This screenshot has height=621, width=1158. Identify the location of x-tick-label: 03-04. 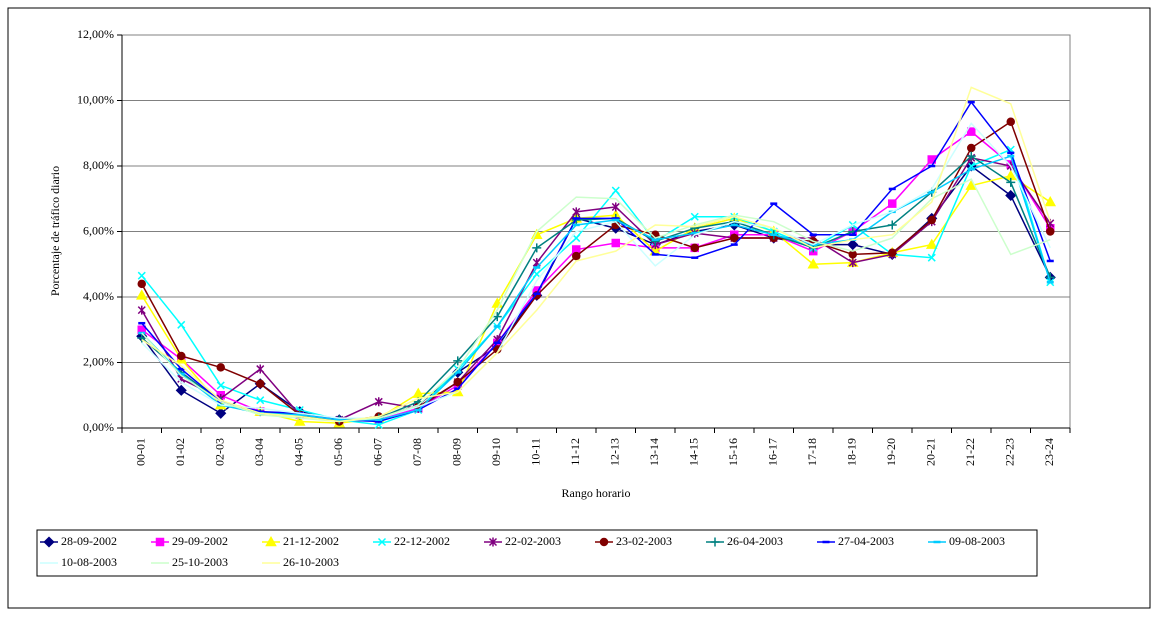
(259, 452).